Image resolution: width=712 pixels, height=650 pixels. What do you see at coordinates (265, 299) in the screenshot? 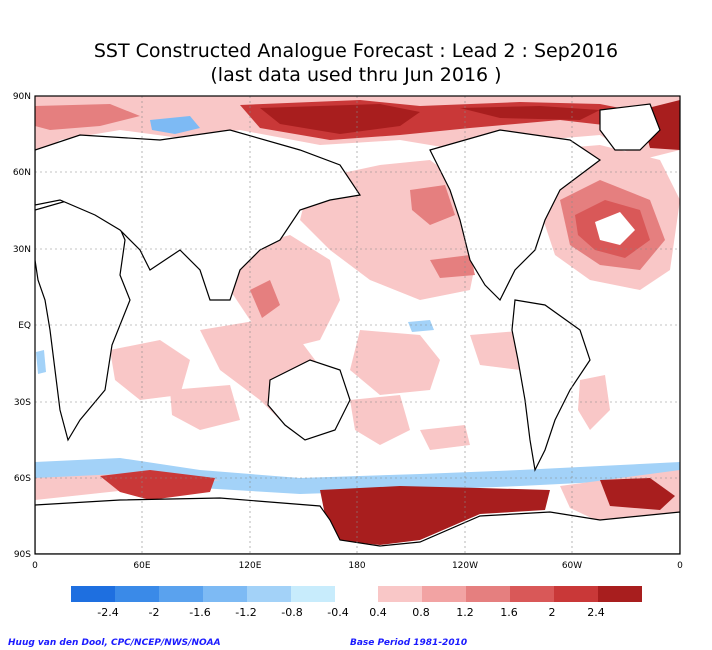
I see `west-pacific-mid` at bounding box center [265, 299].